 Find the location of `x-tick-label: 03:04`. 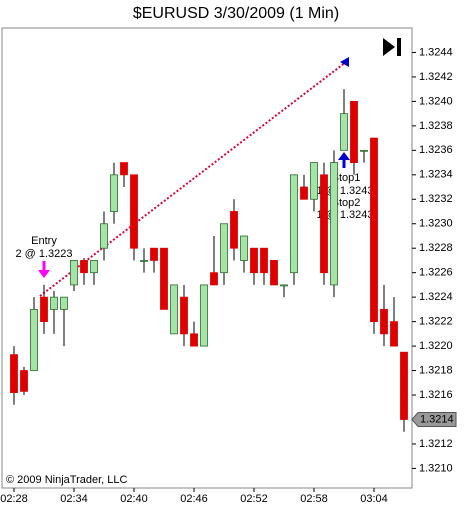

x-tick-label: 03:04 is located at coordinates (374, 499).